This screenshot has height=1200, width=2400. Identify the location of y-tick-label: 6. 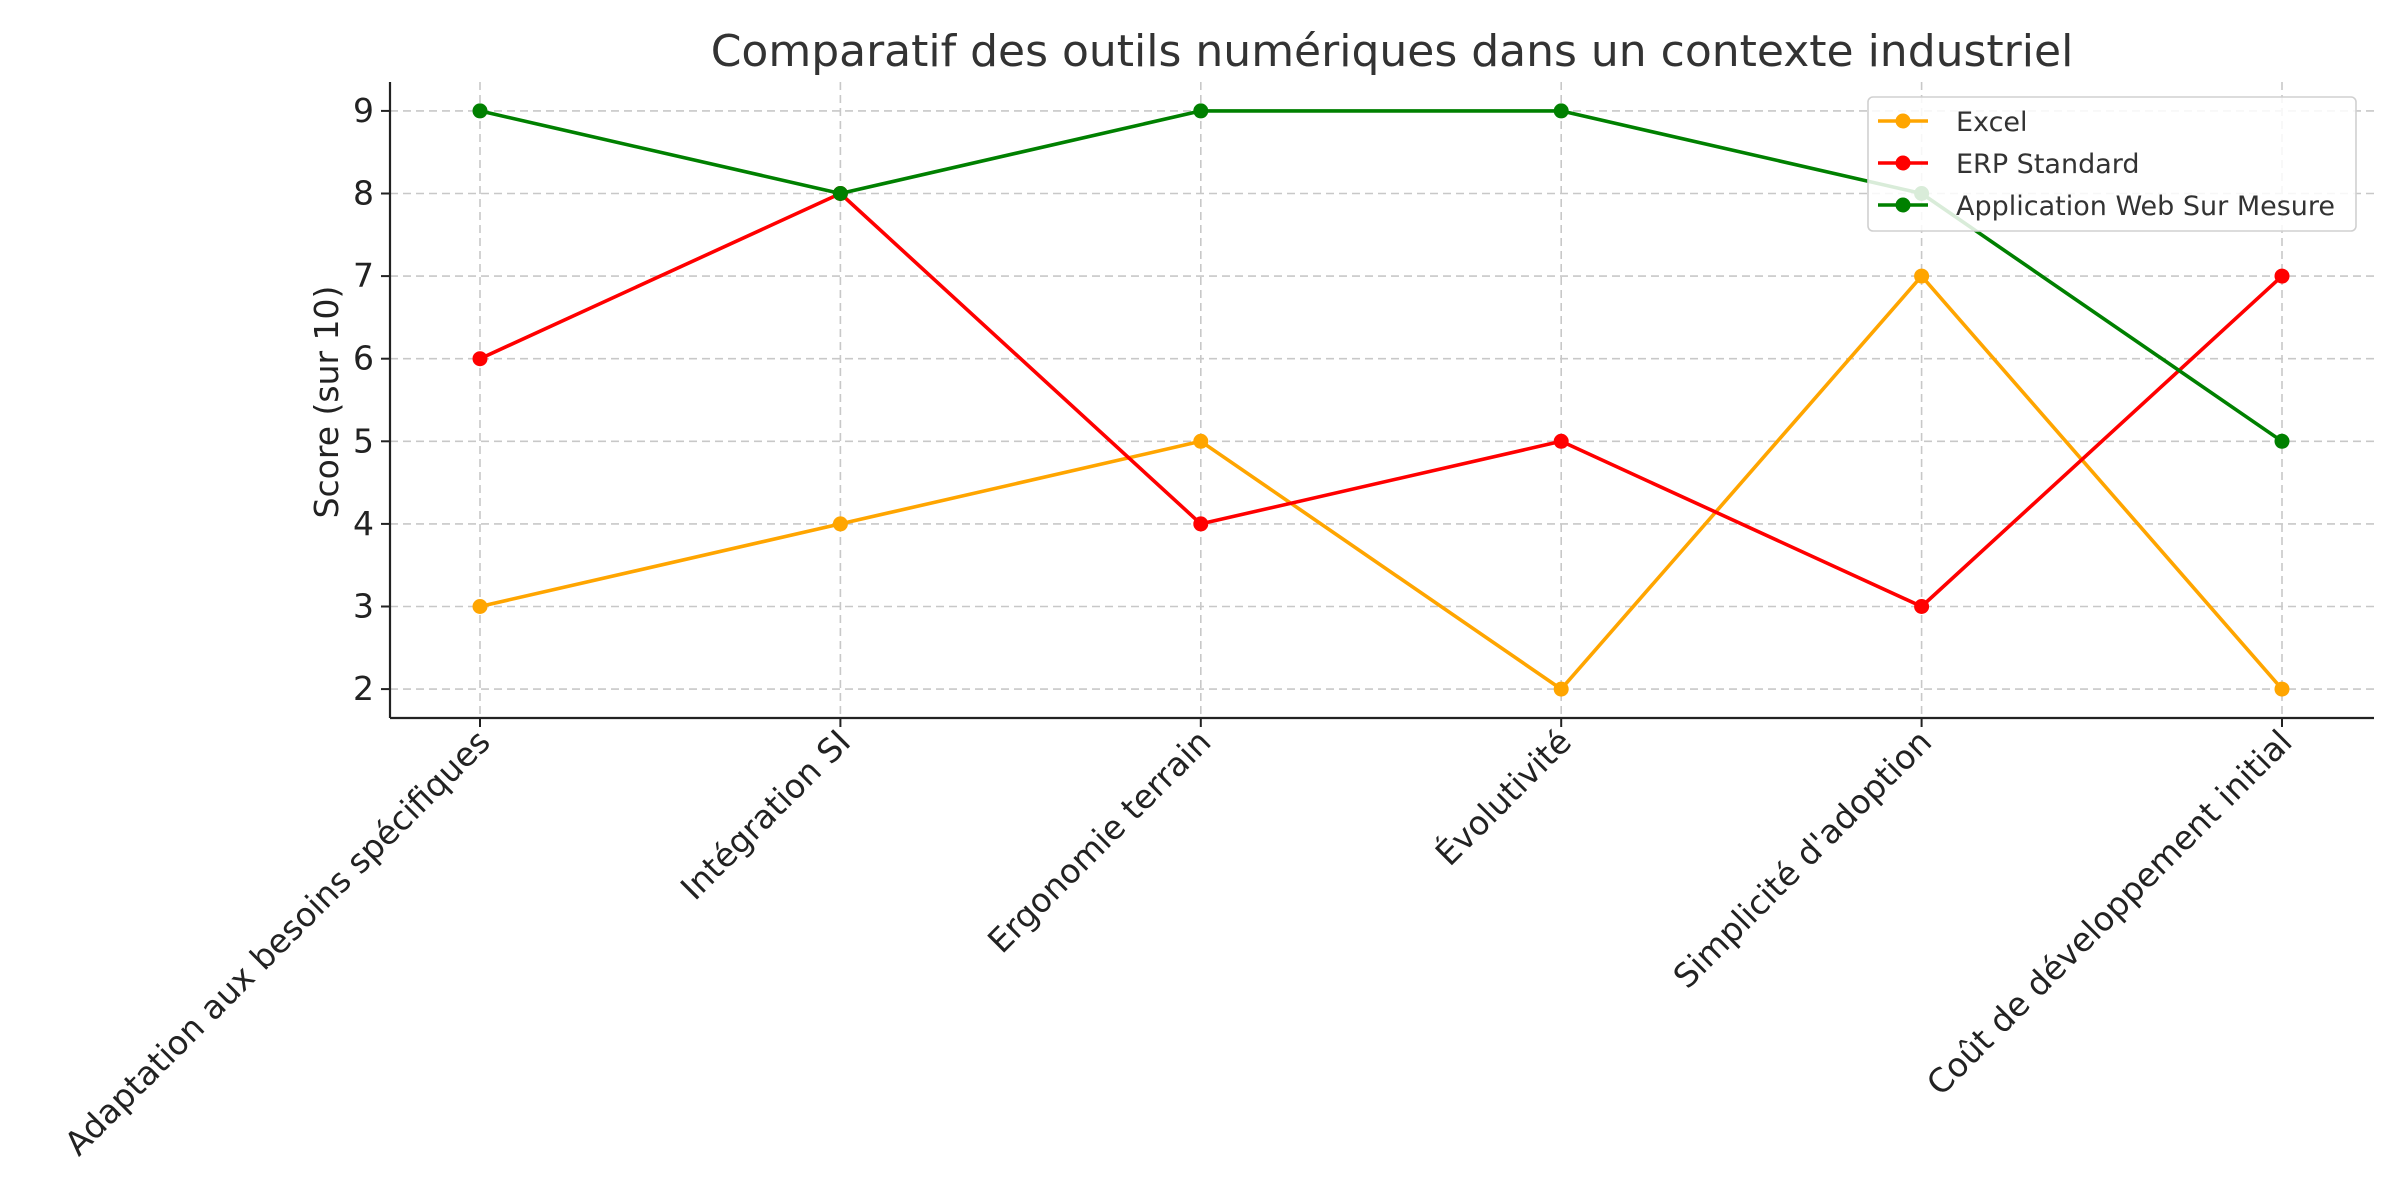
(363, 358).